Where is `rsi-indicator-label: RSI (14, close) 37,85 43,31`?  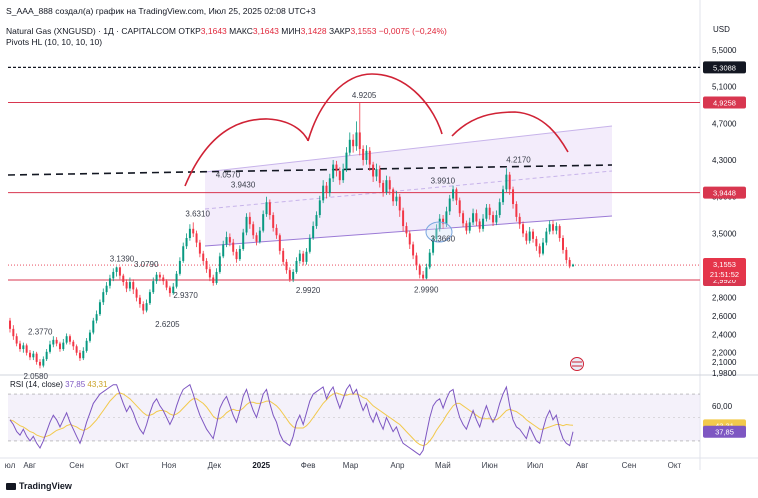
rsi-indicator-label: RSI (14, close) 37,85 43,31 is located at coordinates (59, 384).